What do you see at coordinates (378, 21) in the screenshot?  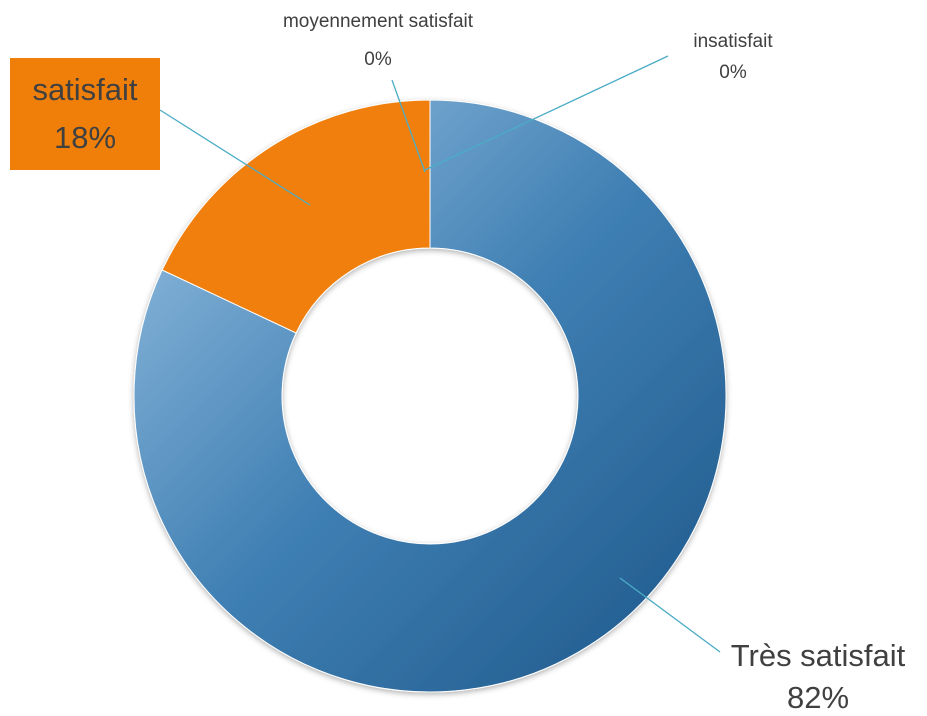 I see `category-label: moyennement satisfait` at bounding box center [378, 21].